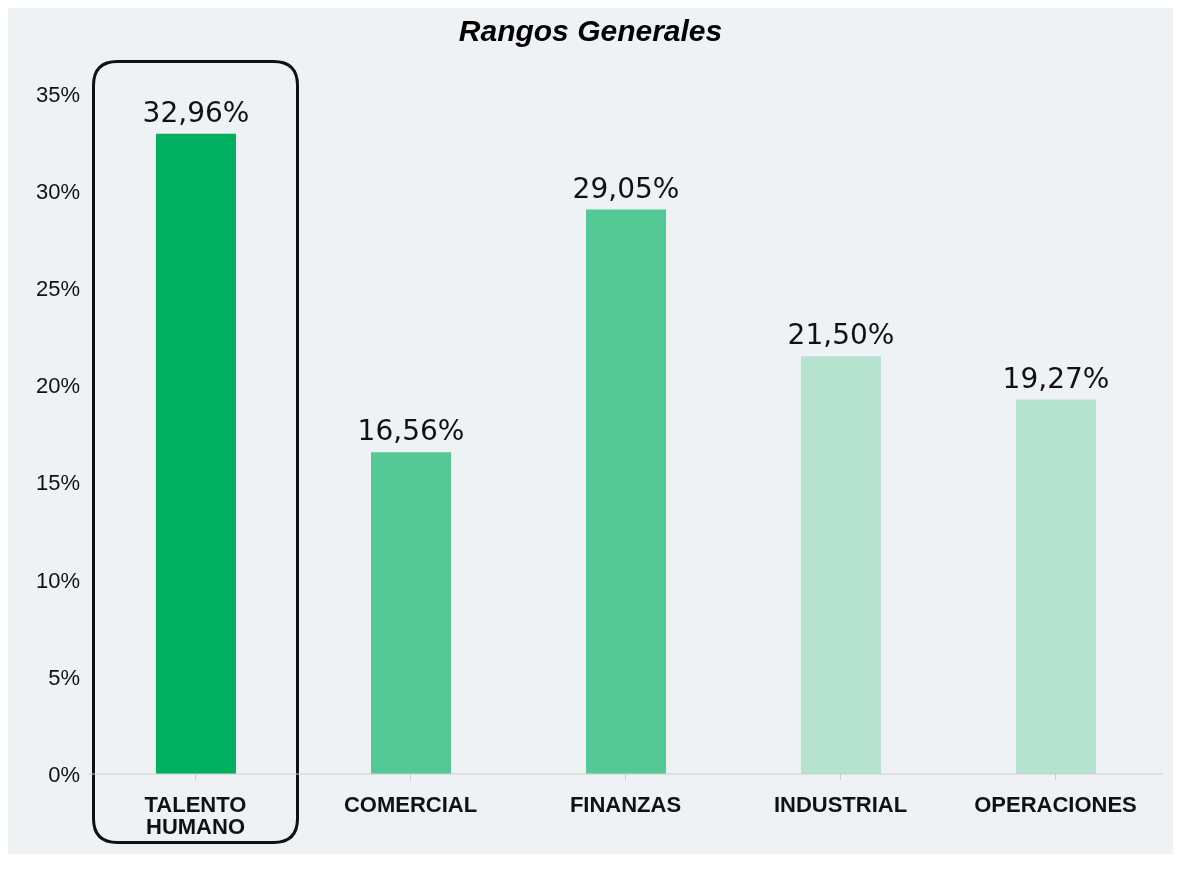  What do you see at coordinates (195, 815) in the screenshot?
I see `x-tick-label: TALENTO HUMANO` at bounding box center [195, 815].